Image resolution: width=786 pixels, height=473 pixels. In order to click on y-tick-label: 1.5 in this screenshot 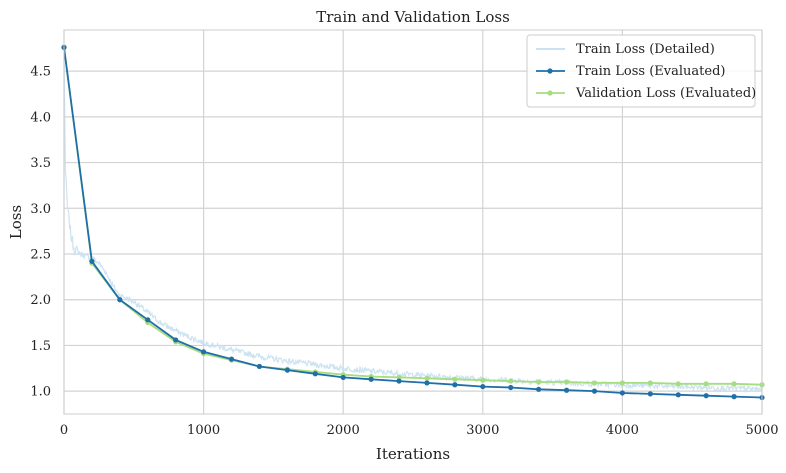, I will do `click(40, 346)`.